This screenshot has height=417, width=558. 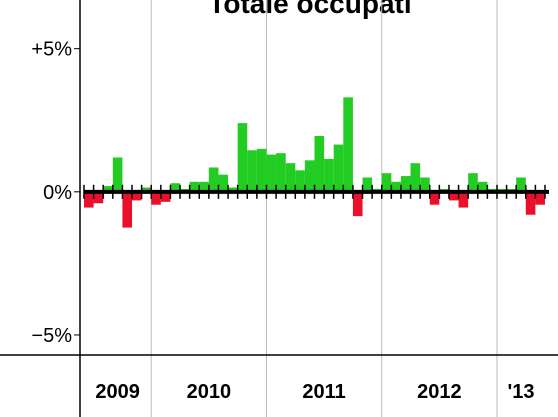 I want to click on x-group-label: 2012, so click(x=439, y=392).